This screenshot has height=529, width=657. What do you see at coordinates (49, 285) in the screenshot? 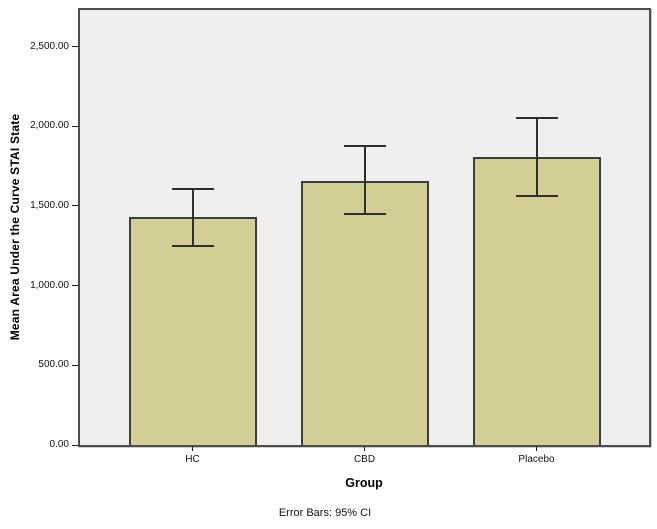
I see `y-tick-label: 1,000.00` at bounding box center [49, 285].